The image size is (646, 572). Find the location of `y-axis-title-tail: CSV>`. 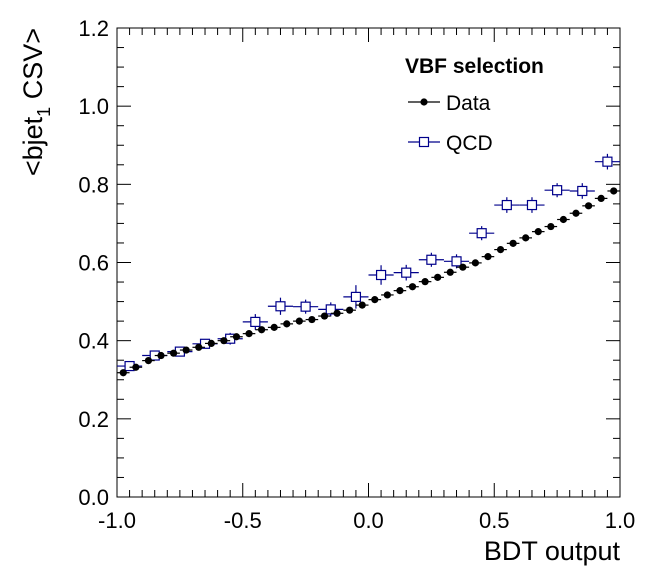

y-axis-title-tail: CSV> is located at coordinates (33, 67).